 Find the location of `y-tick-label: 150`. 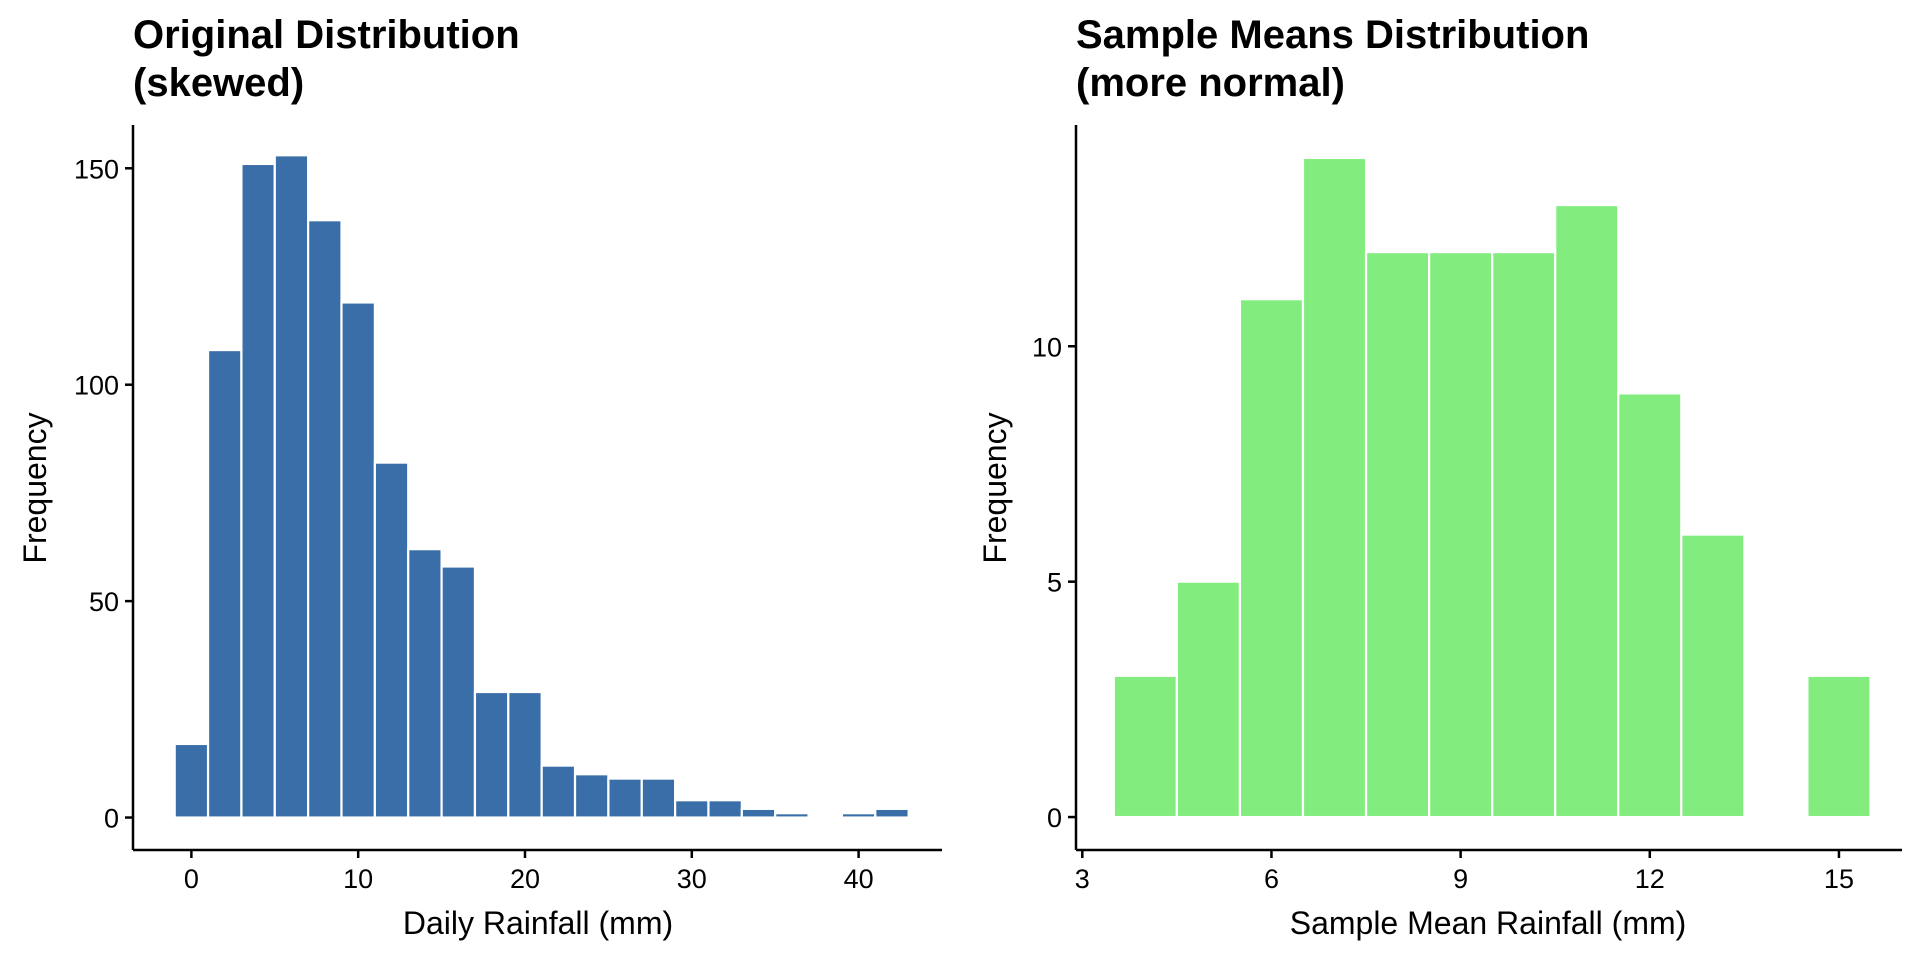

y-tick-label: 150 is located at coordinates (96, 169).